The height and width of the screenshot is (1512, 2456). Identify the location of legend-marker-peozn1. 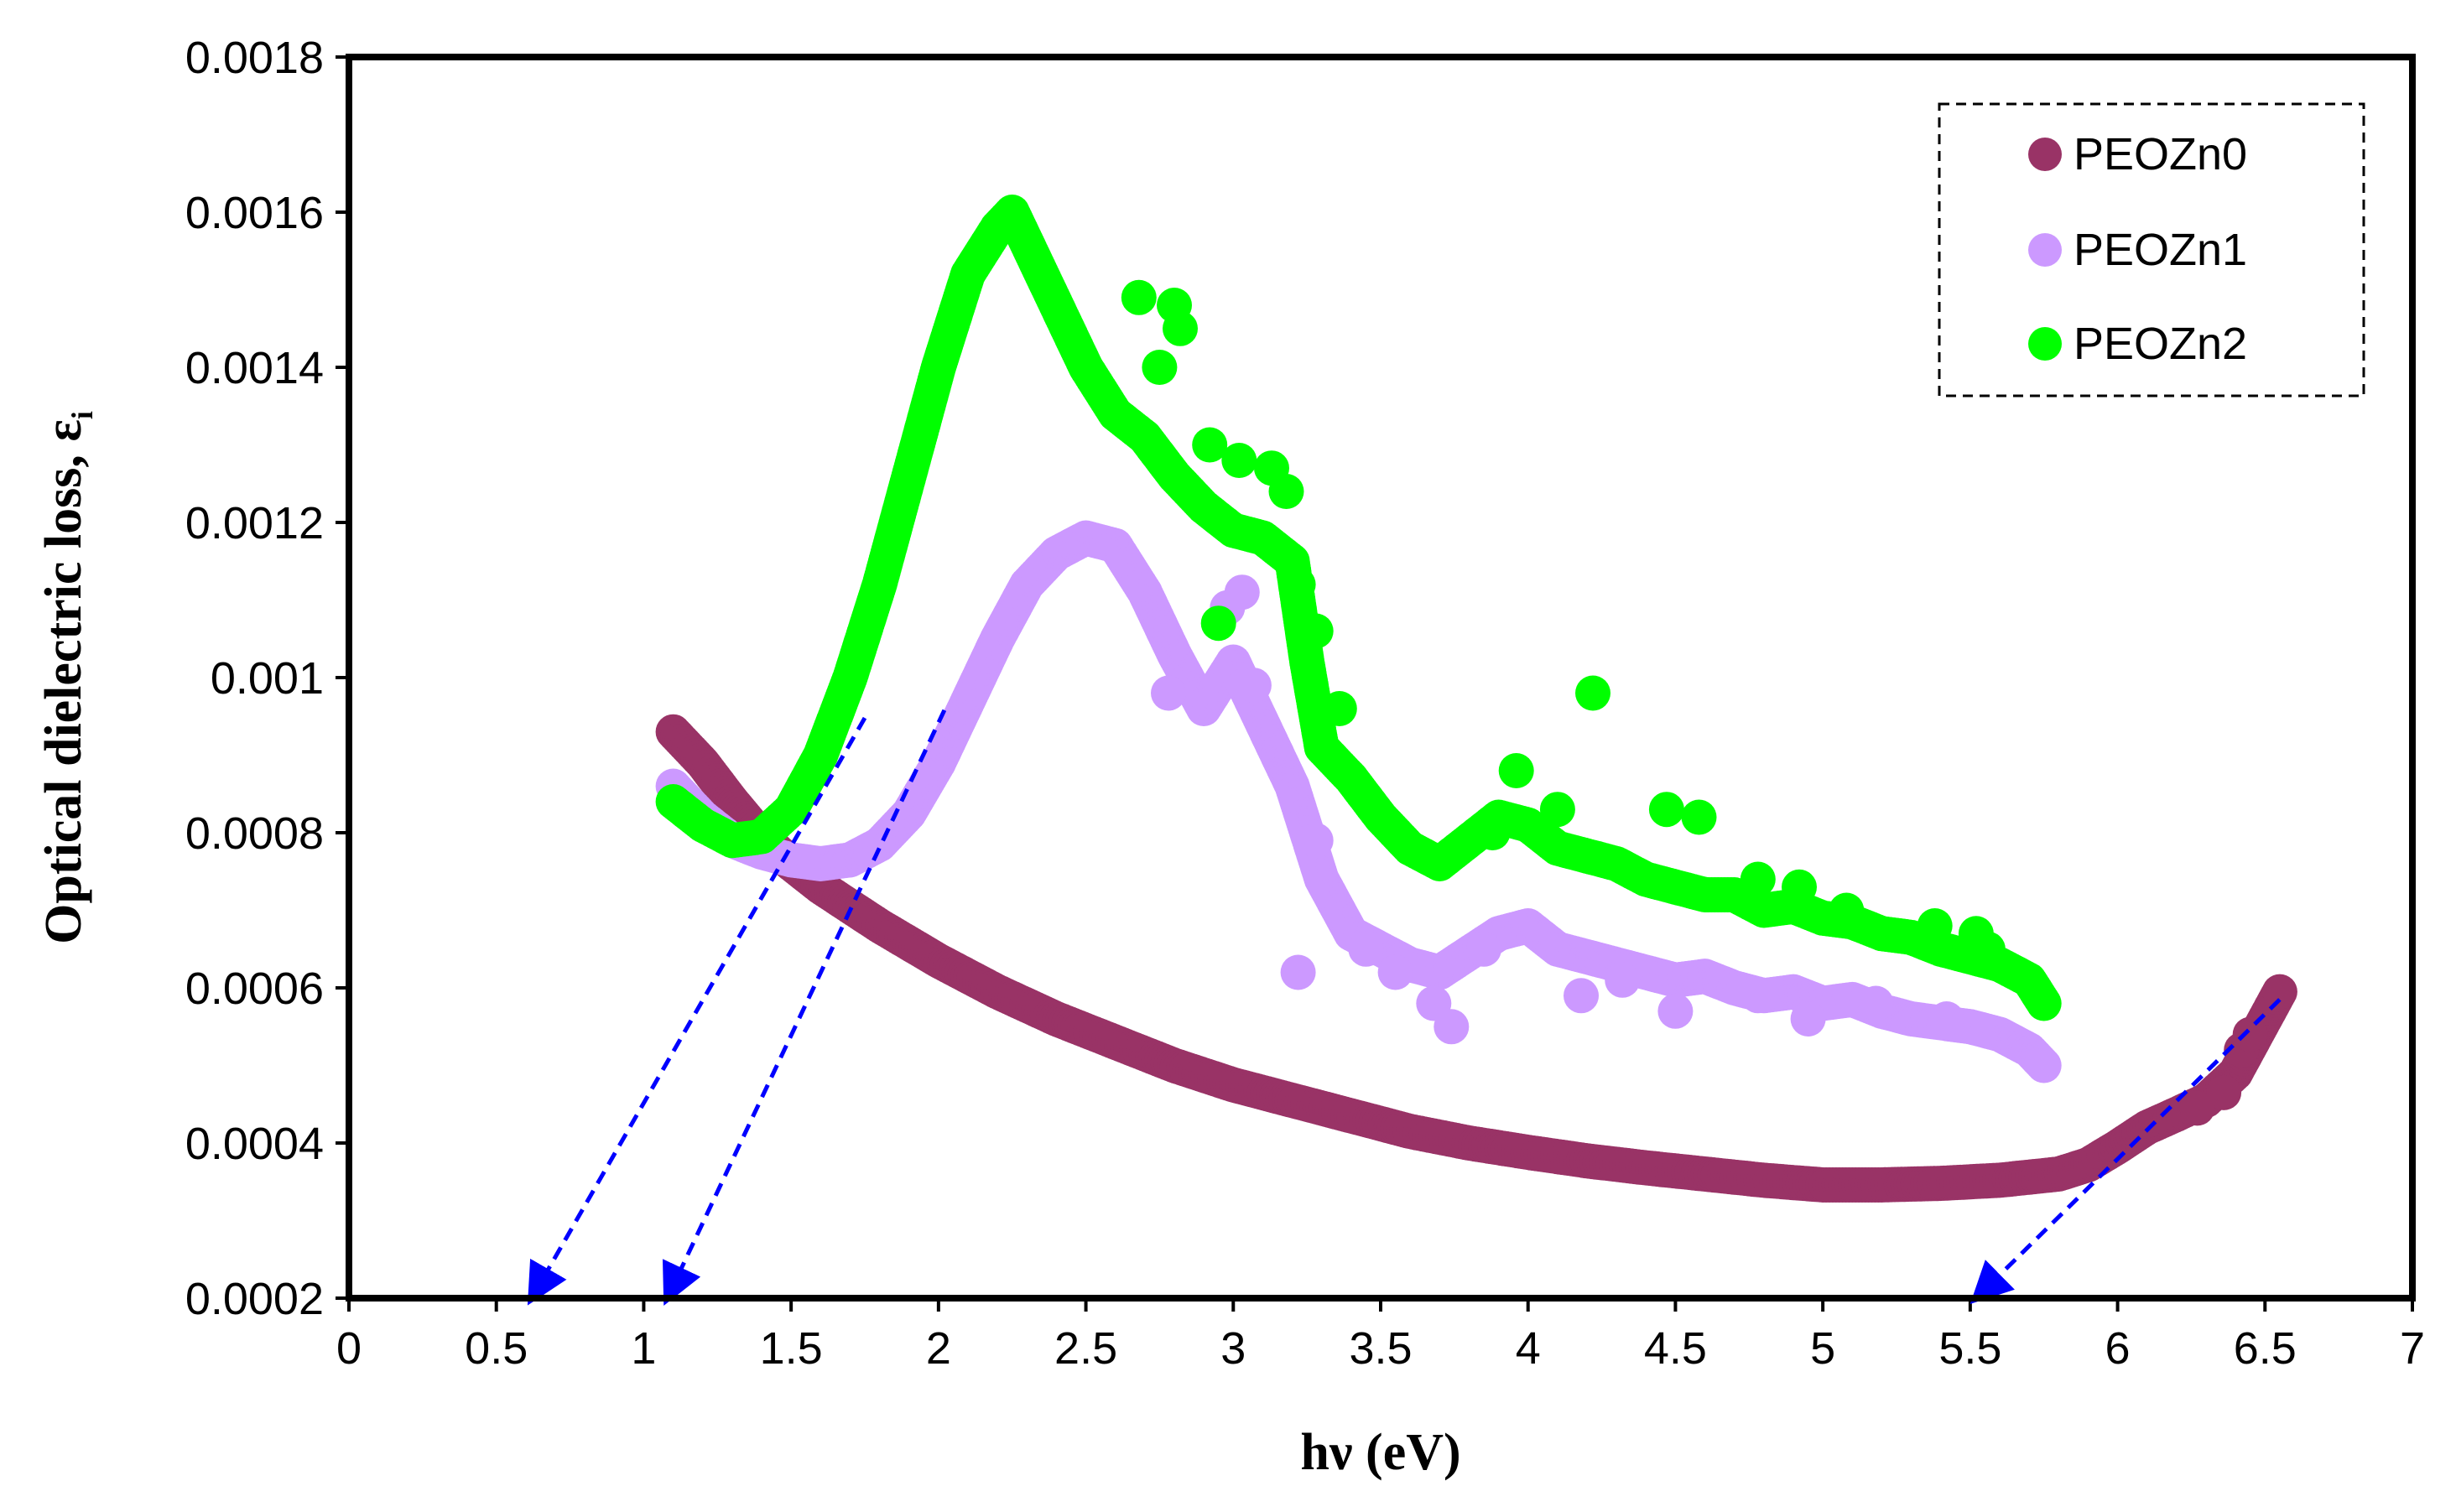
(2045, 250).